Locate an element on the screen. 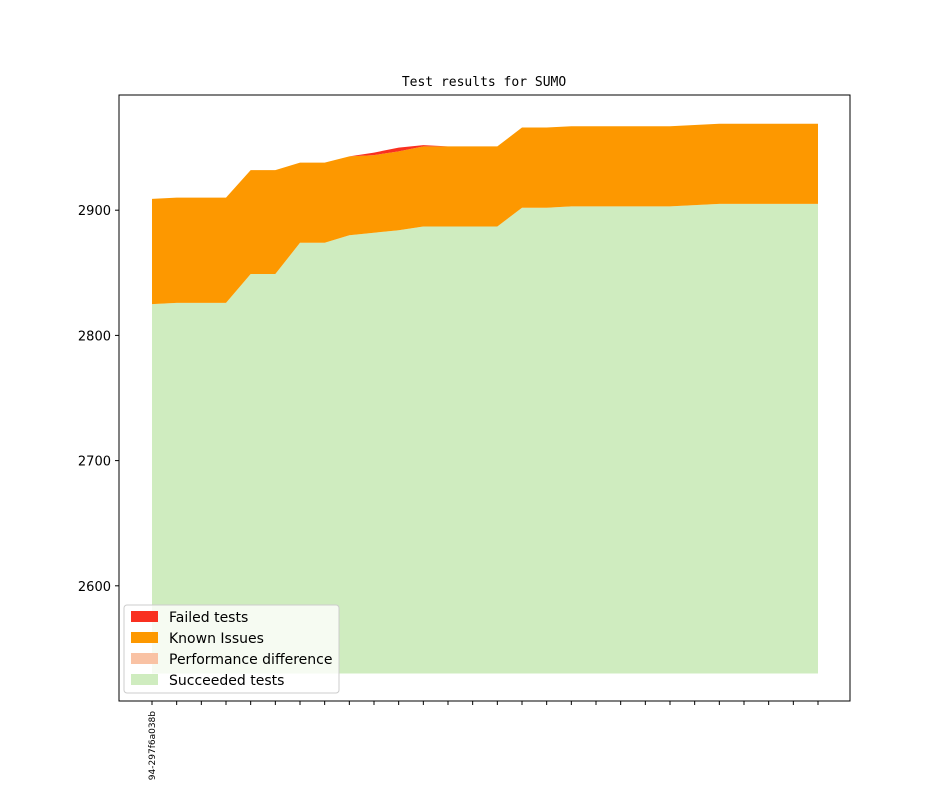 The width and height of the screenshot is (944, 787). legend-label-performance-difference: Performance difference is located at coordinates (250, 660).